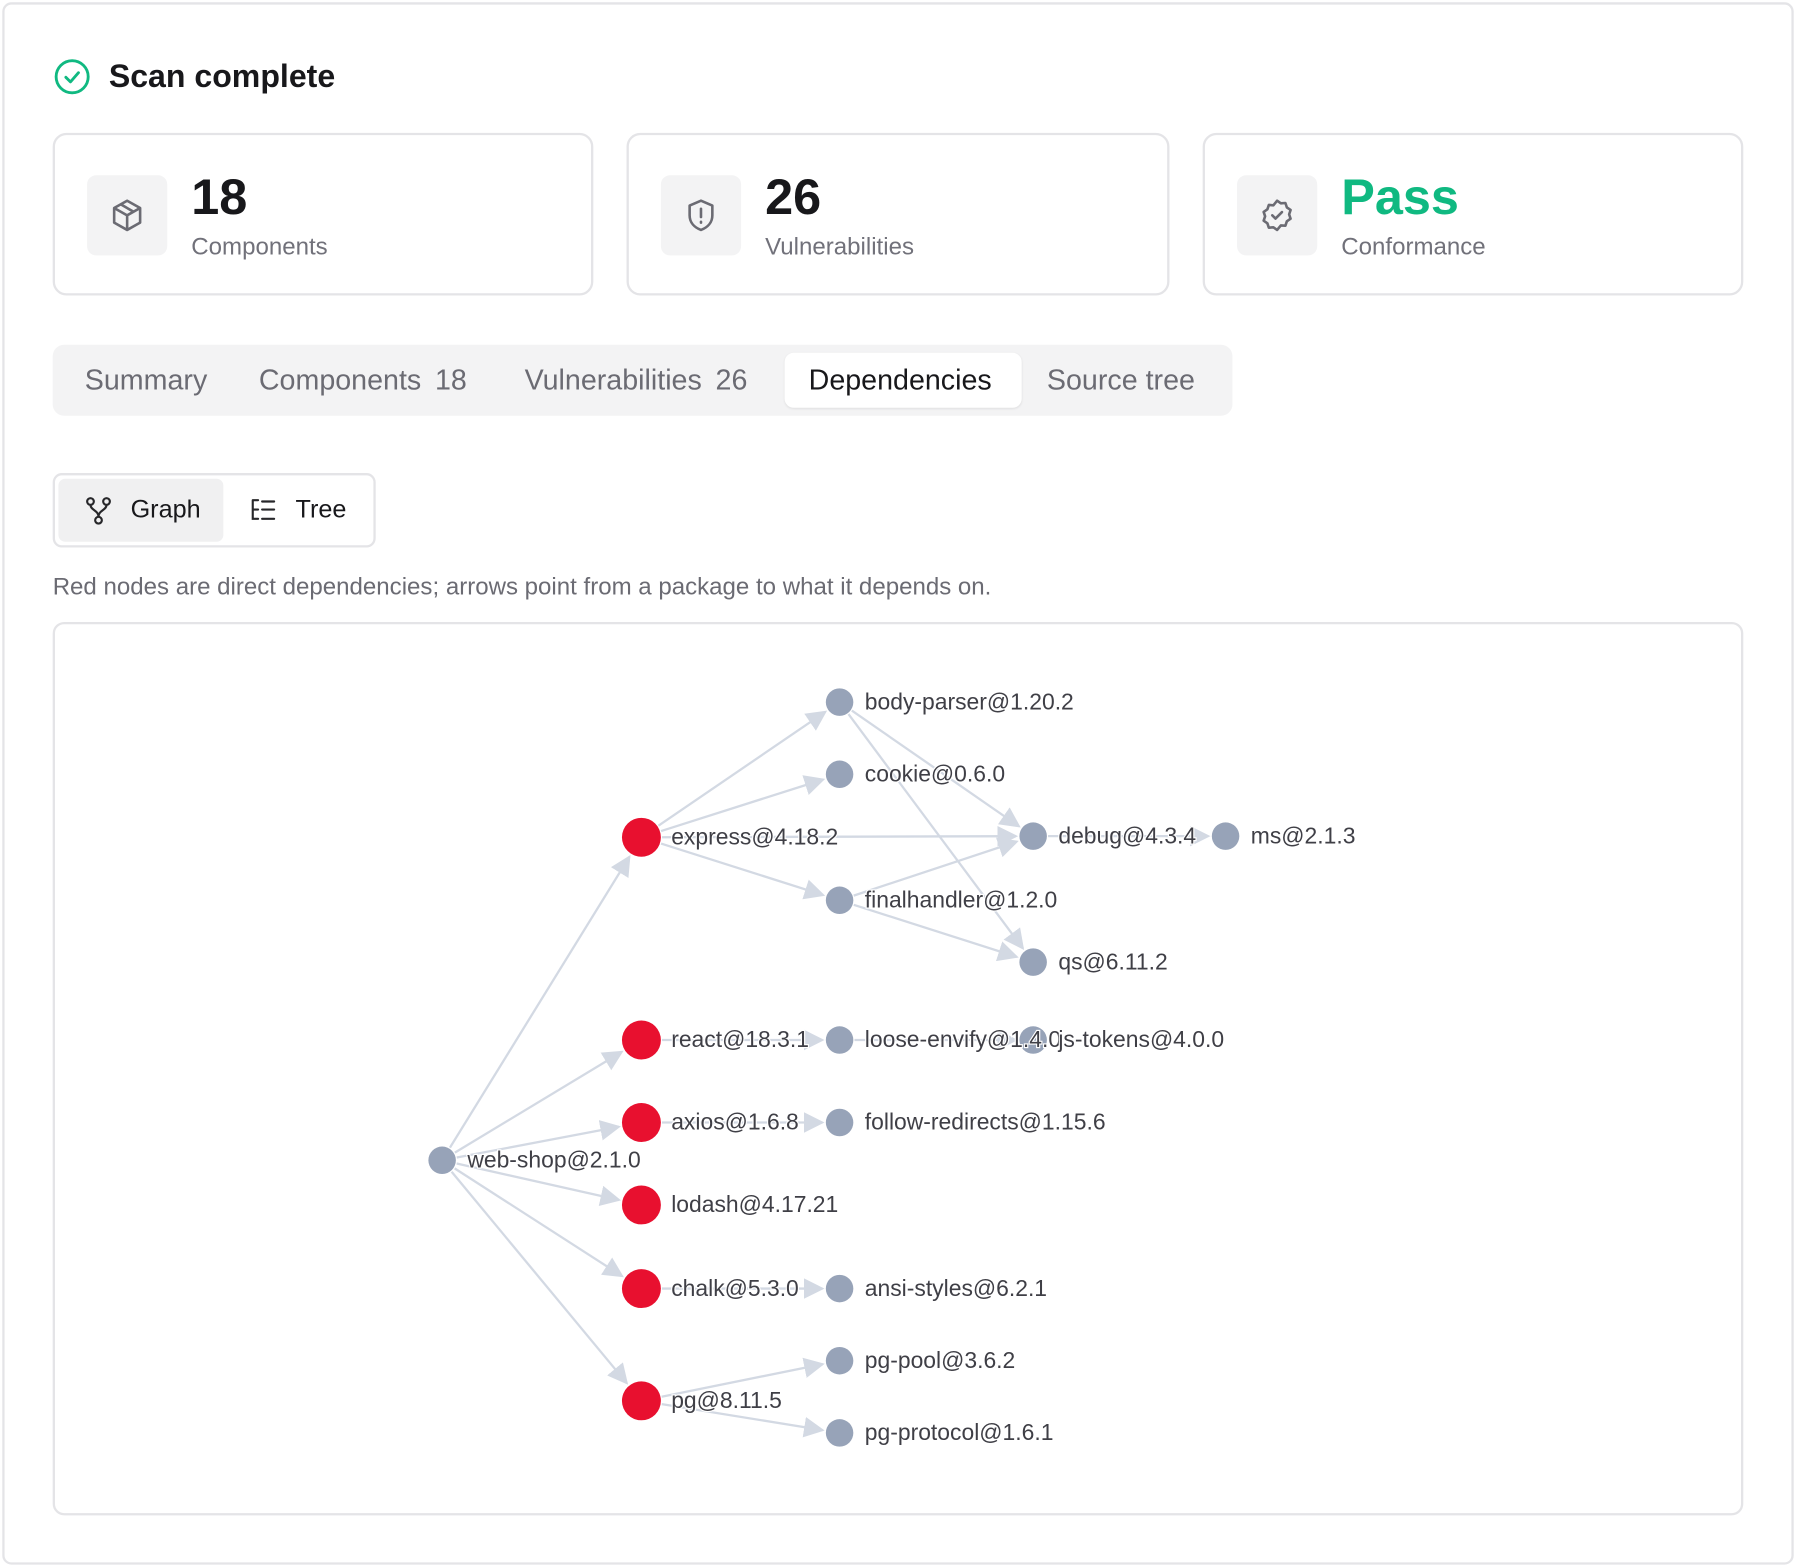  What do you see at coordinates (726, 1400) in the screenshot?
I see `node-label: pg@8.11.5` at bounding box center [726, 1400].